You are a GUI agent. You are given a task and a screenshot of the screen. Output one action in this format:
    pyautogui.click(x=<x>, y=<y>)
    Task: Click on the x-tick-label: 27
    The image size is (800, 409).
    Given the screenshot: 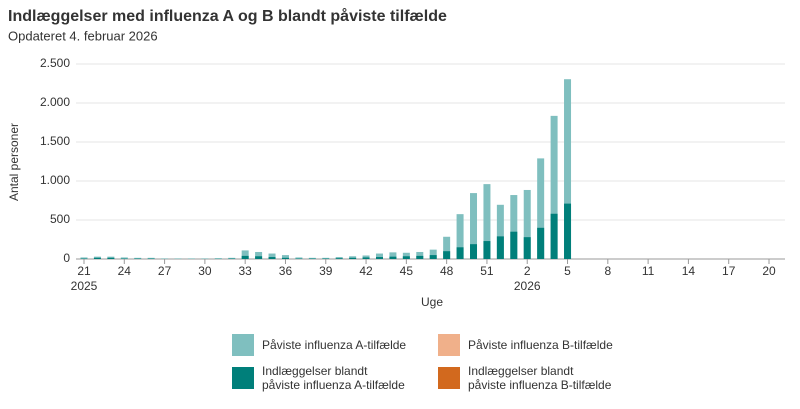 What is the action you would take?
    pyautogui.click(x=165, y=271)
    